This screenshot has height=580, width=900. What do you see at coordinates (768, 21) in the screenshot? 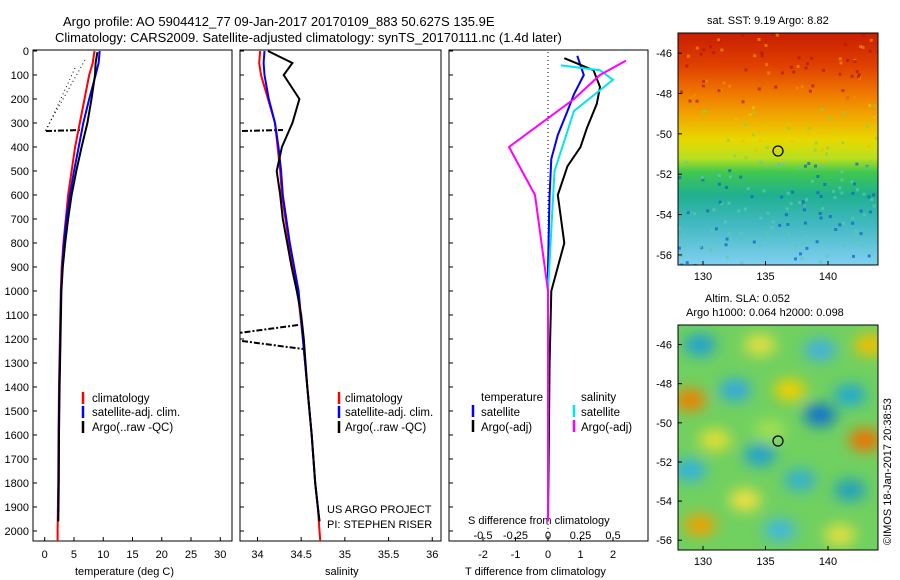
I see `sst-map-title: sat. SST: 9.19 Argo: 8.82` at bounding box center [768, 21].